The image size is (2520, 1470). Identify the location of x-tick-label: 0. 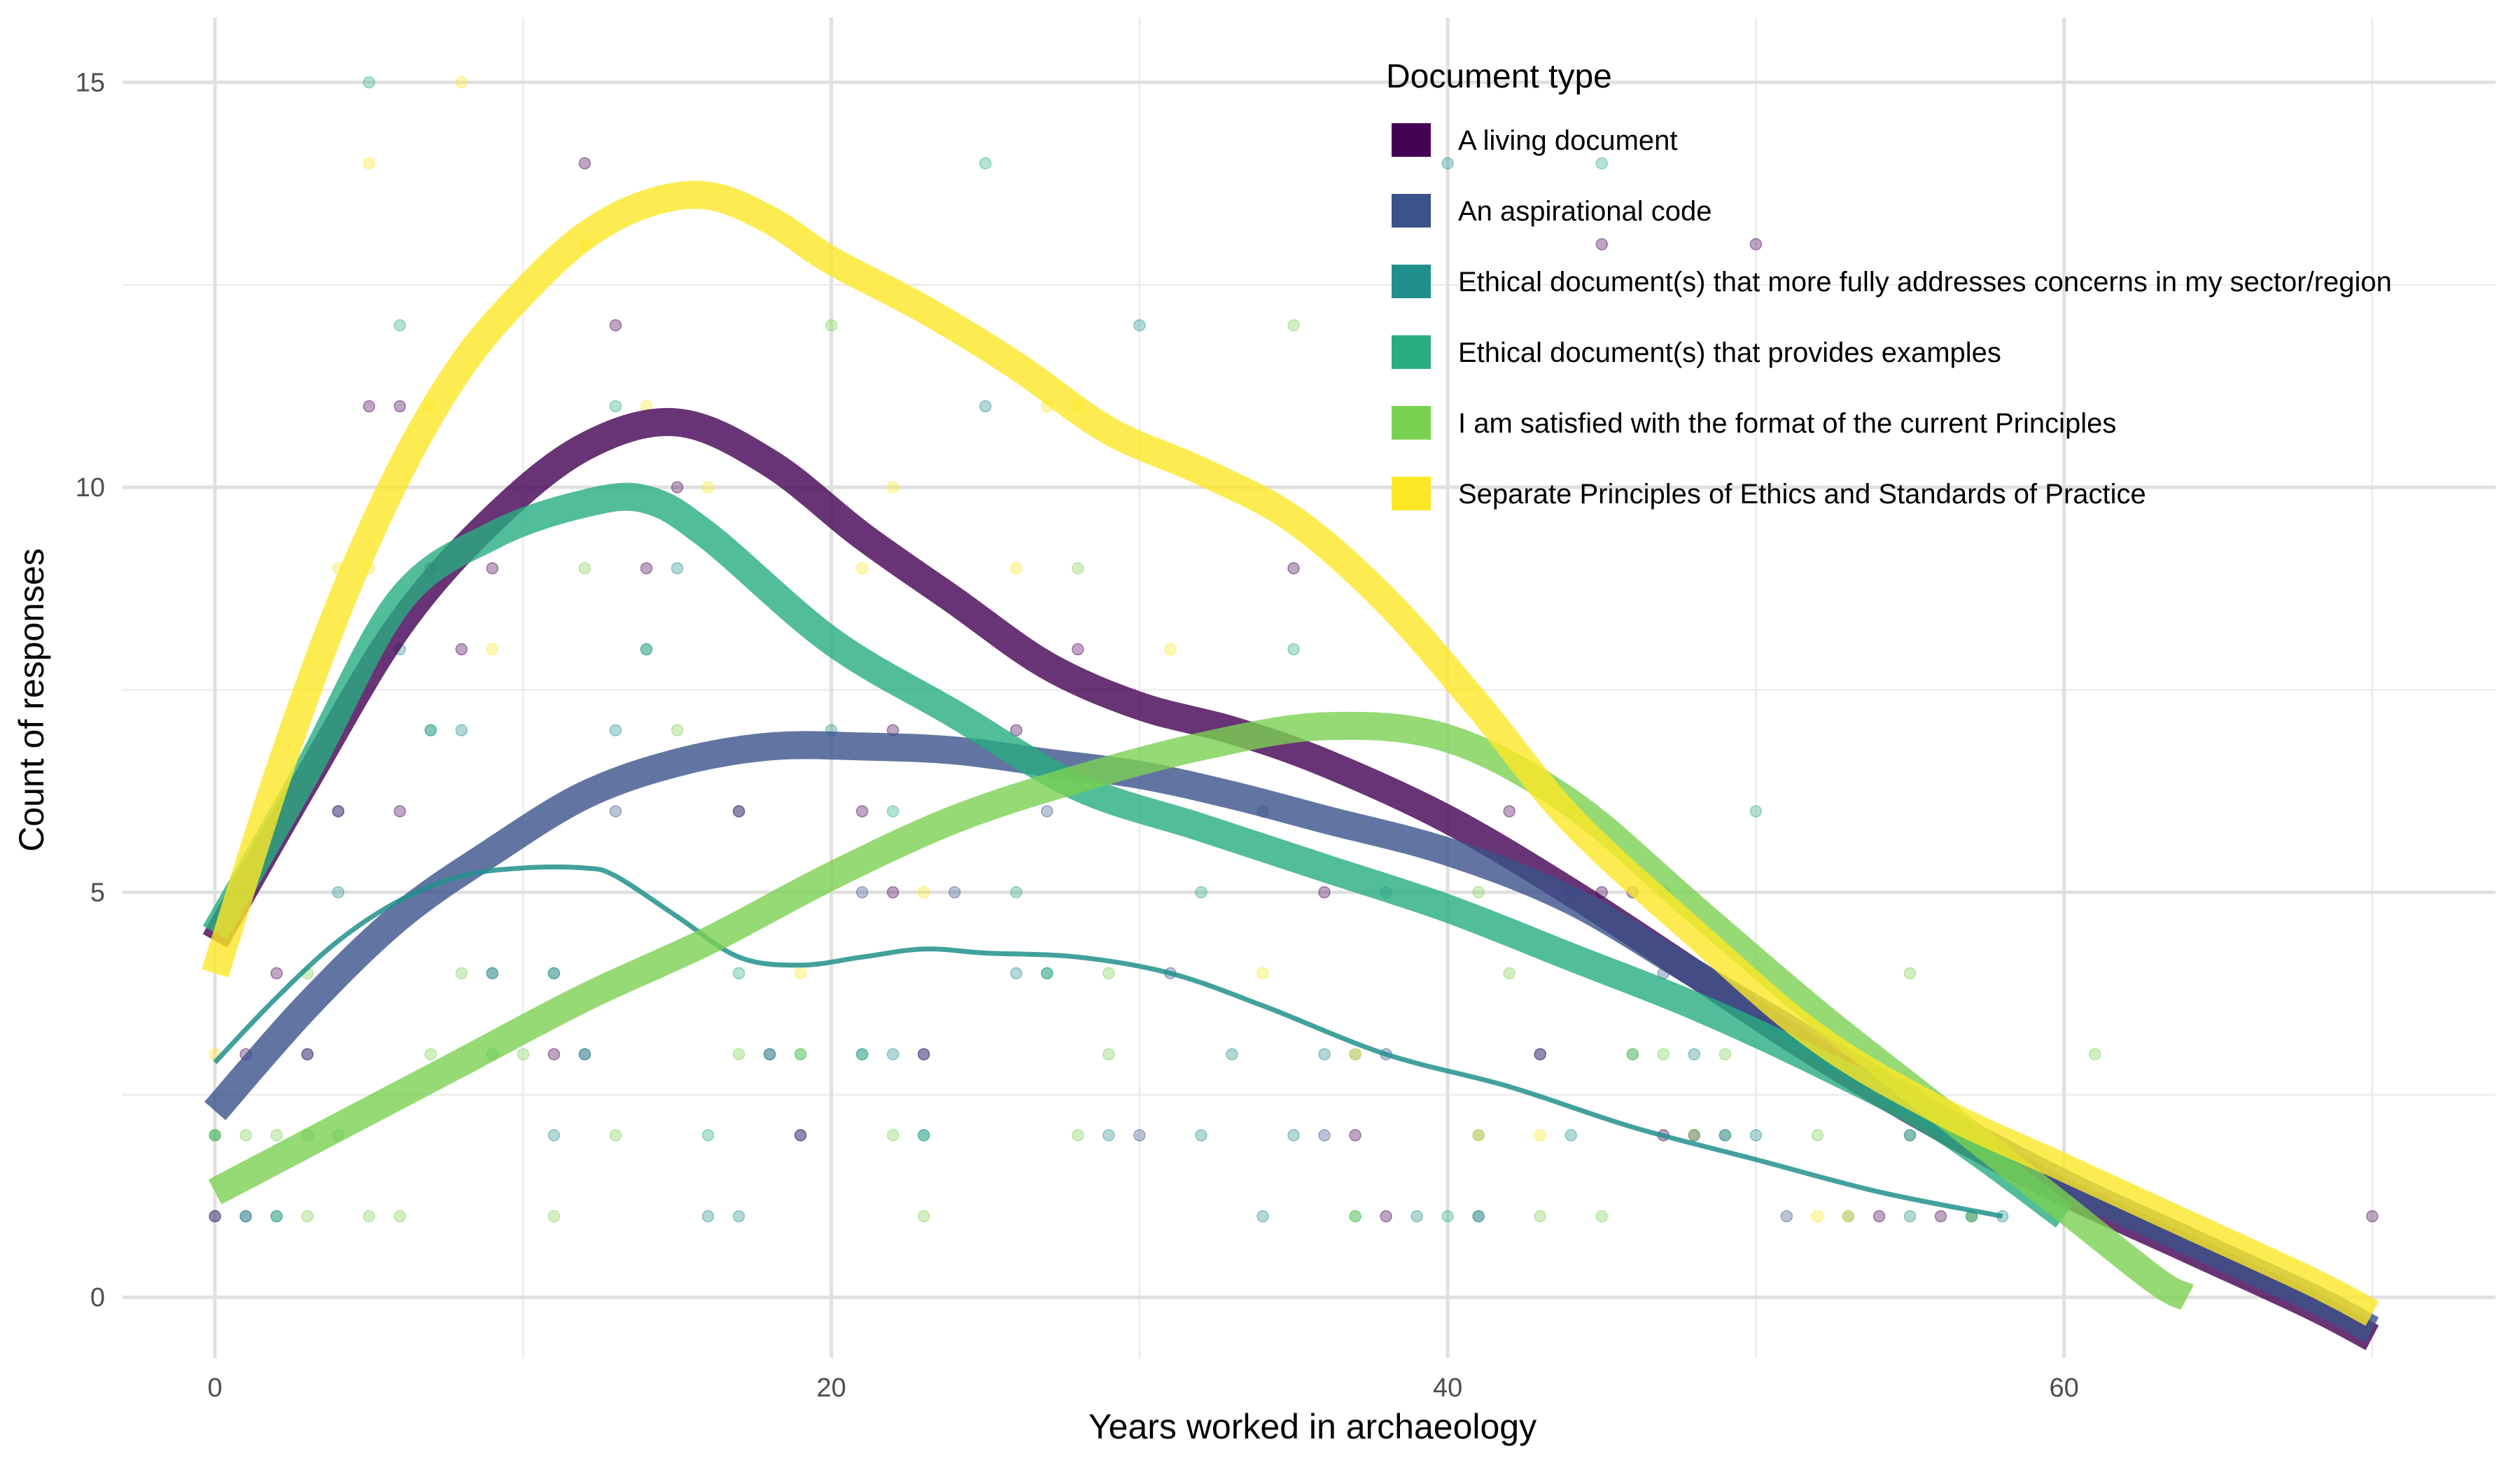
(215, 1388).